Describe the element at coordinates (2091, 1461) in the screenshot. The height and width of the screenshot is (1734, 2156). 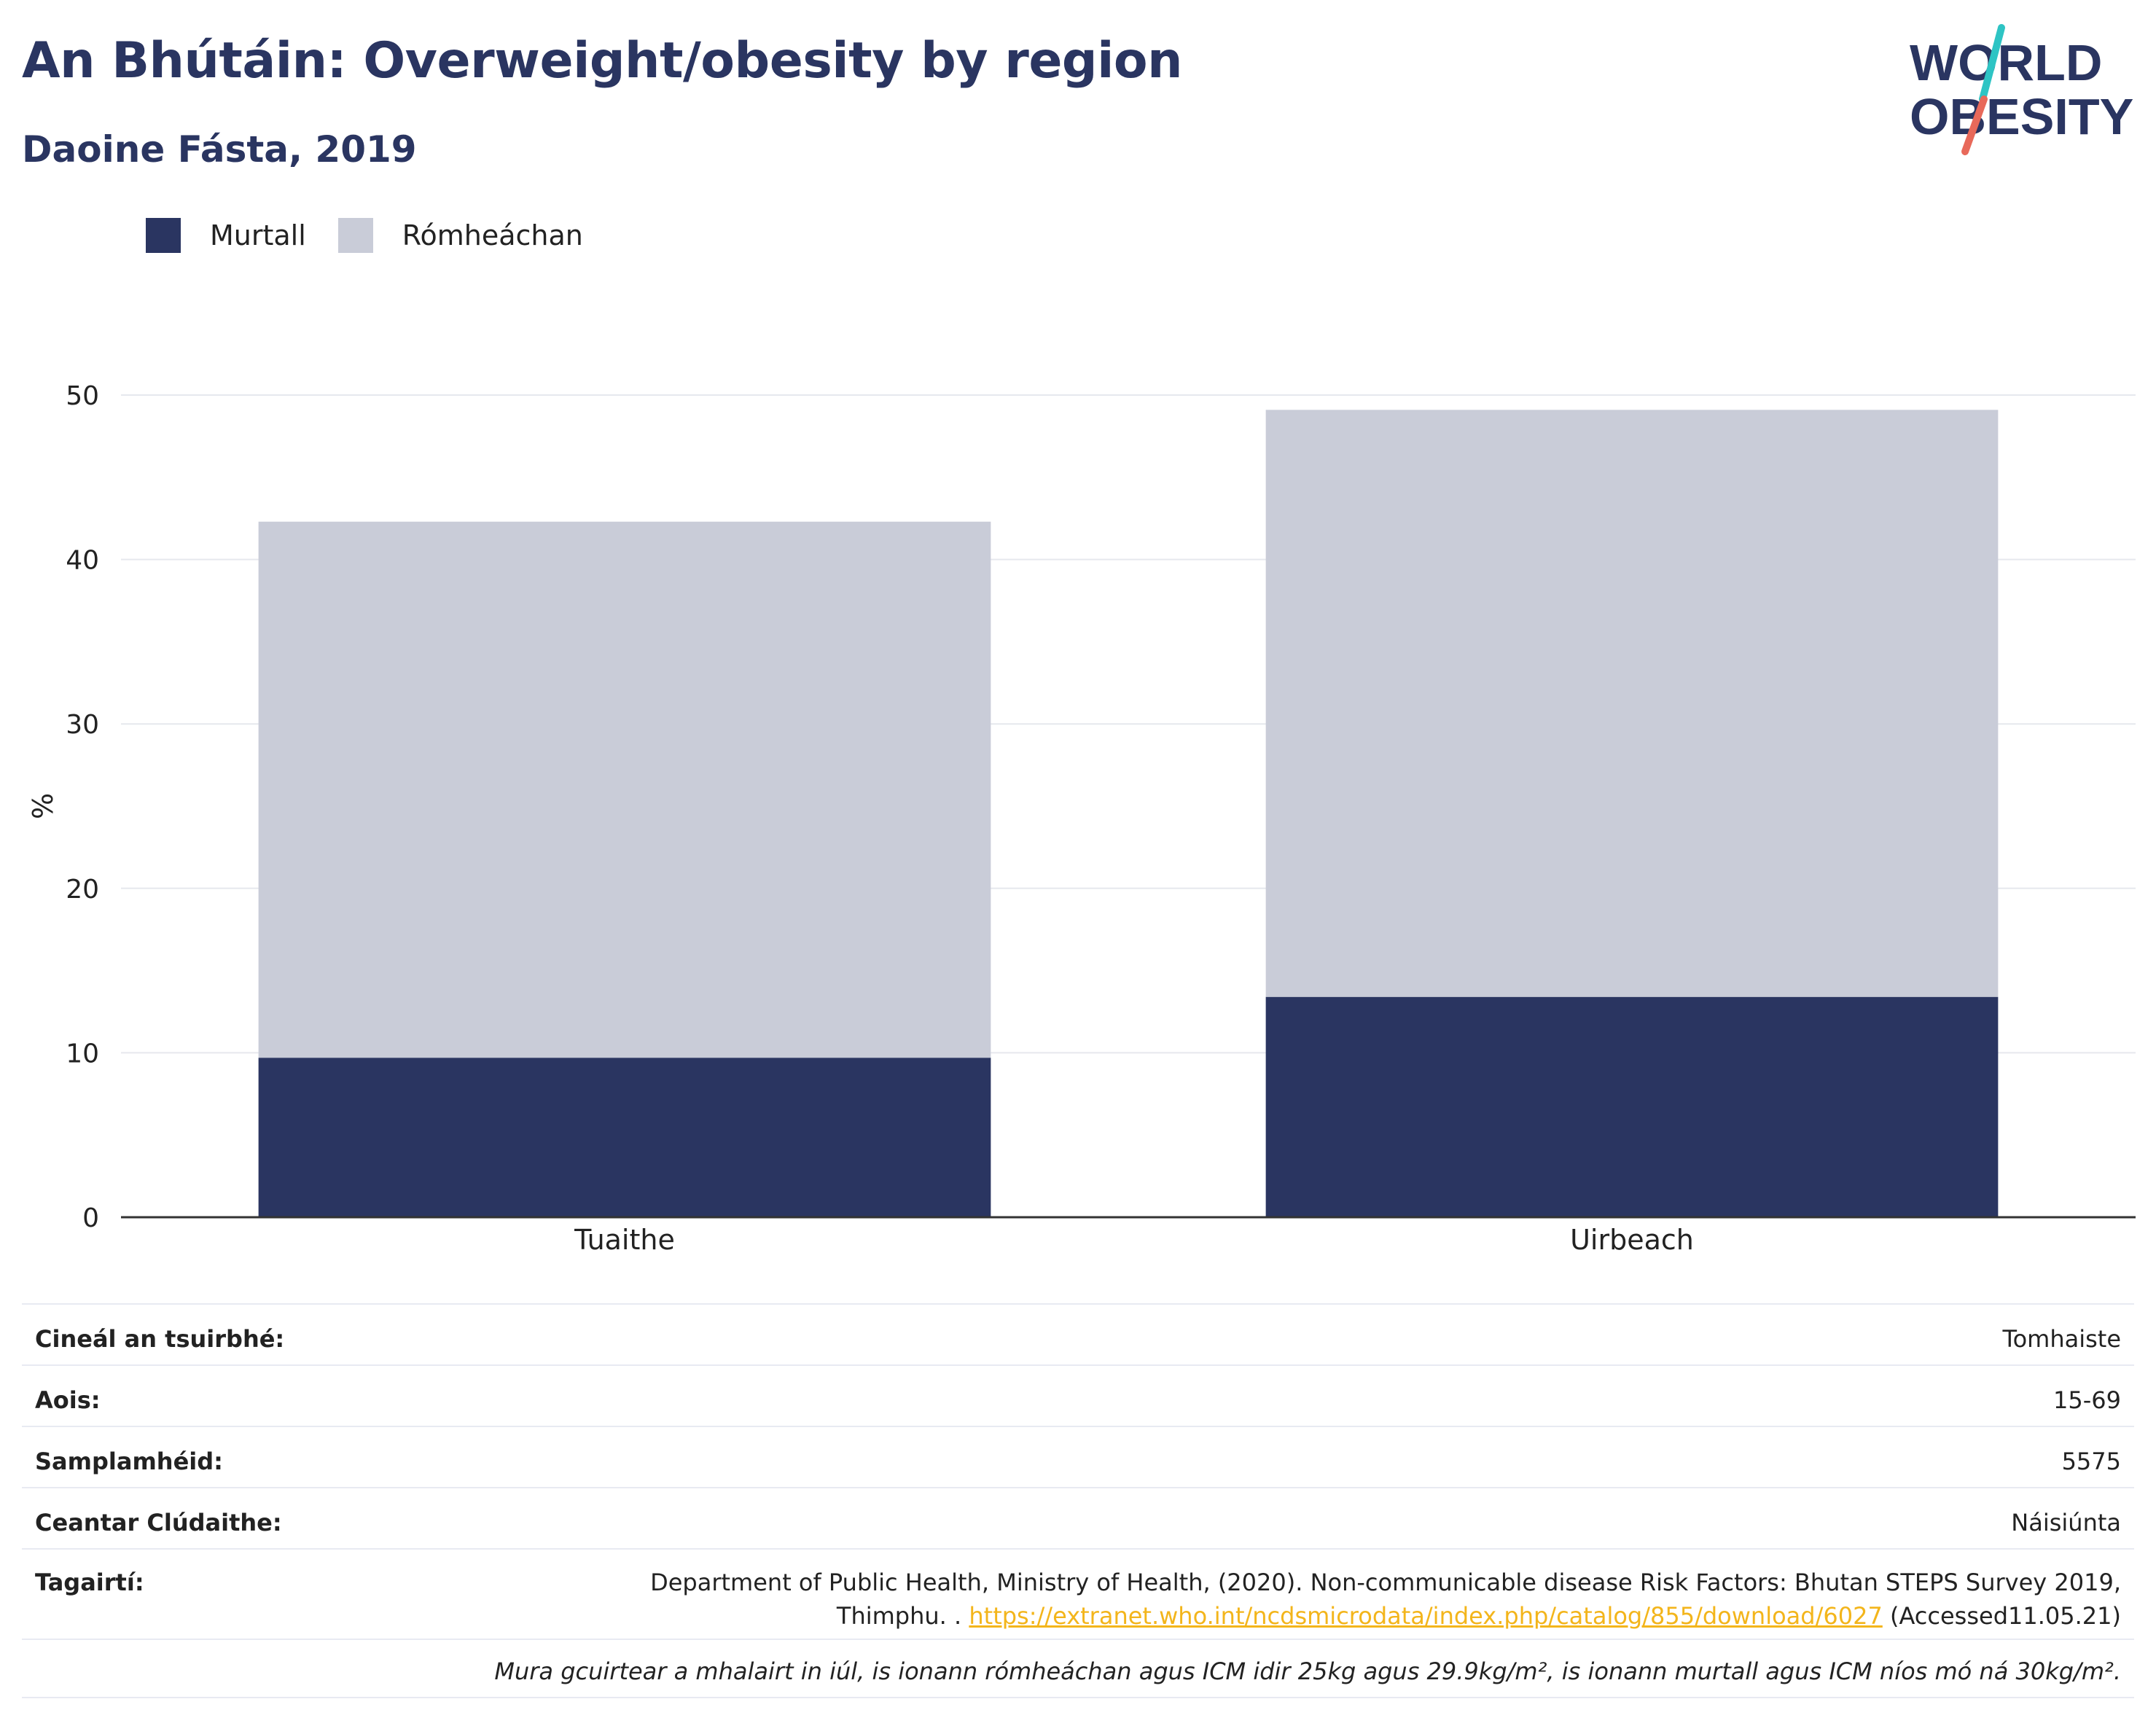
I see `sample-size-value: 5575` at that location.